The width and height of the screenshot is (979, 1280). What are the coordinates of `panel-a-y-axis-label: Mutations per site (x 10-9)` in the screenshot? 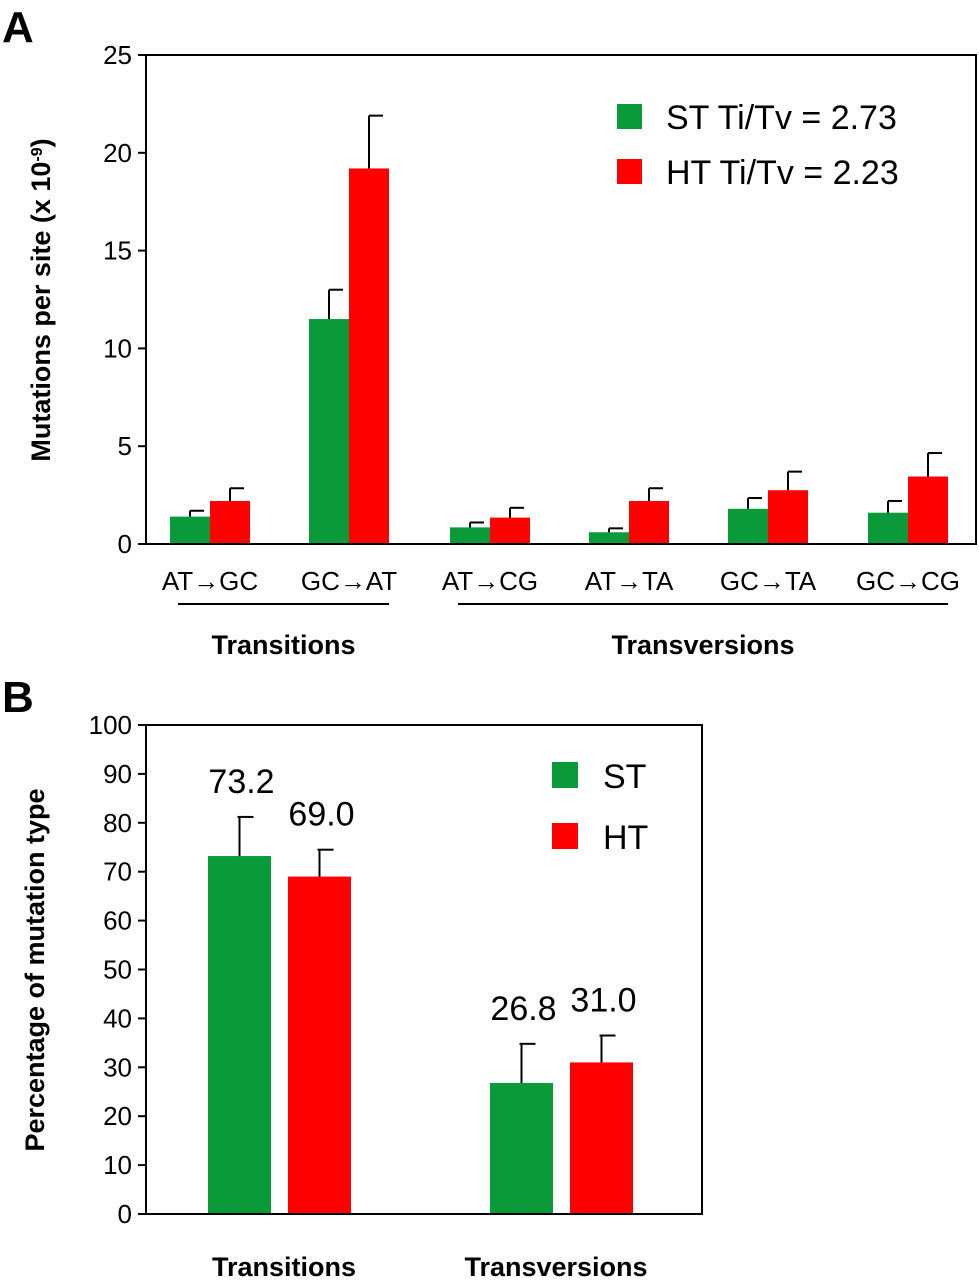 It's located at (41, 299).